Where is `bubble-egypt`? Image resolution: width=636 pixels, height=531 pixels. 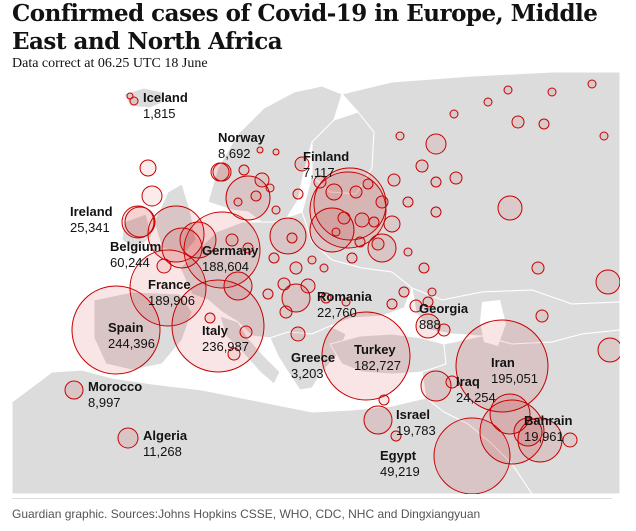 bubble-egypt is located at coordinates (472, 455).